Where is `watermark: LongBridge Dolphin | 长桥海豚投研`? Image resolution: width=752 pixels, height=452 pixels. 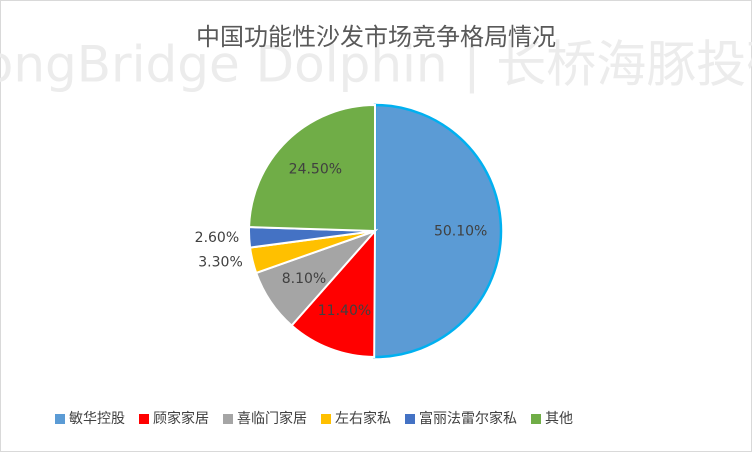
watermark: LongBridge Dolphin | 长桥海豚投研 is located at coordinates (376, 65).